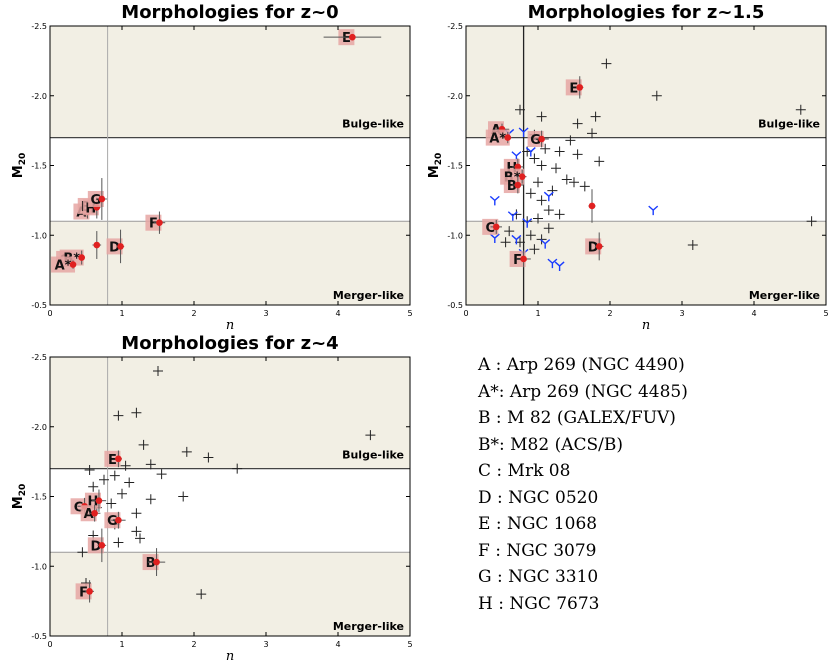 This screenshot has width=830, height=662. I want to click on point-label-a: A, so click(89, 514).